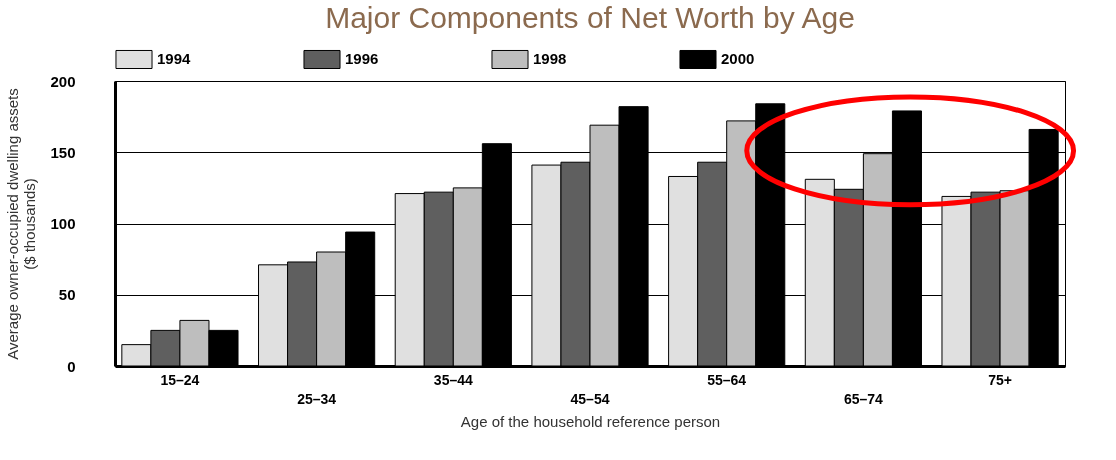  What do you see at coordinates (1000, 379) in the screenshot?
I see `x-tick-label: 75+` at bounding box center [1000, 379].